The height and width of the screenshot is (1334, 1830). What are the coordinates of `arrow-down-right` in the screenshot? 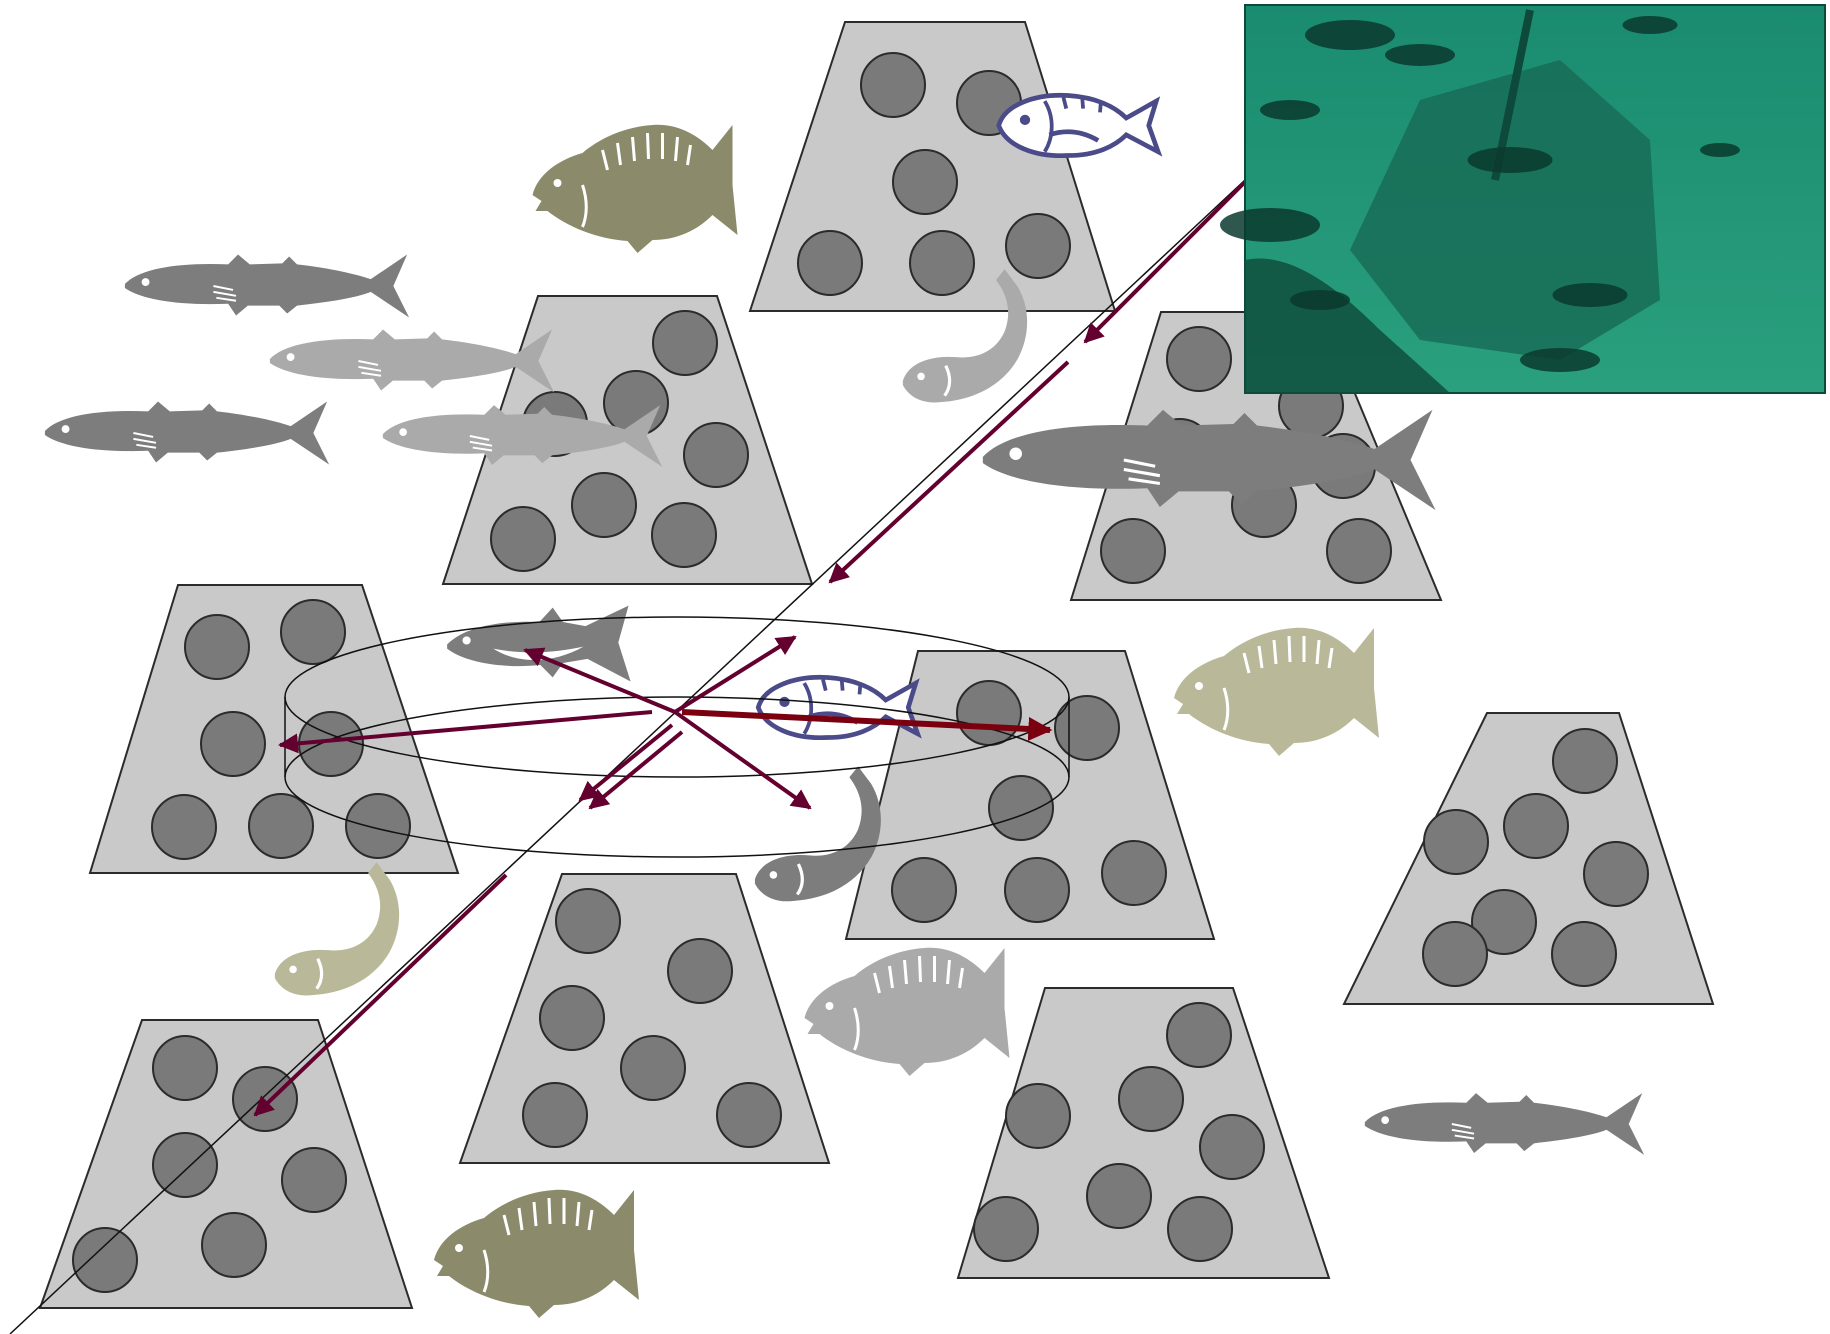 It's located at (742, 760).